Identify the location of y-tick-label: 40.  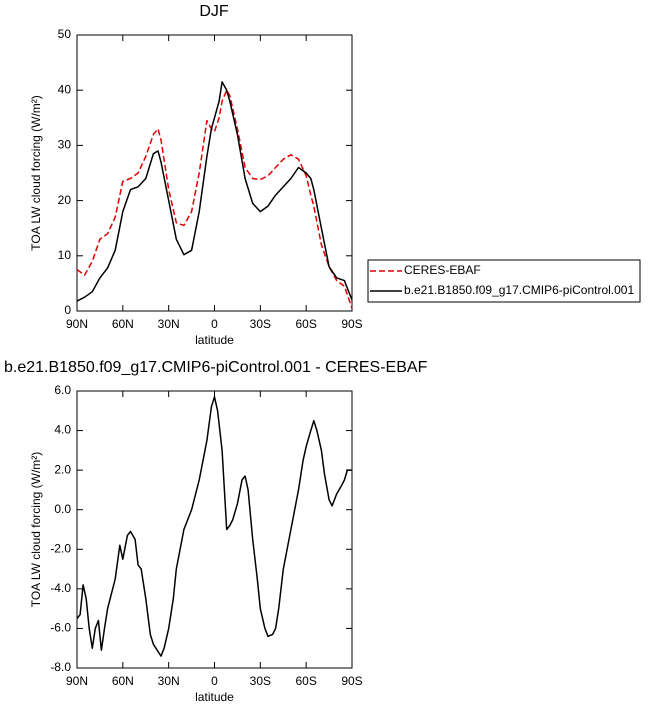
(65, 89).